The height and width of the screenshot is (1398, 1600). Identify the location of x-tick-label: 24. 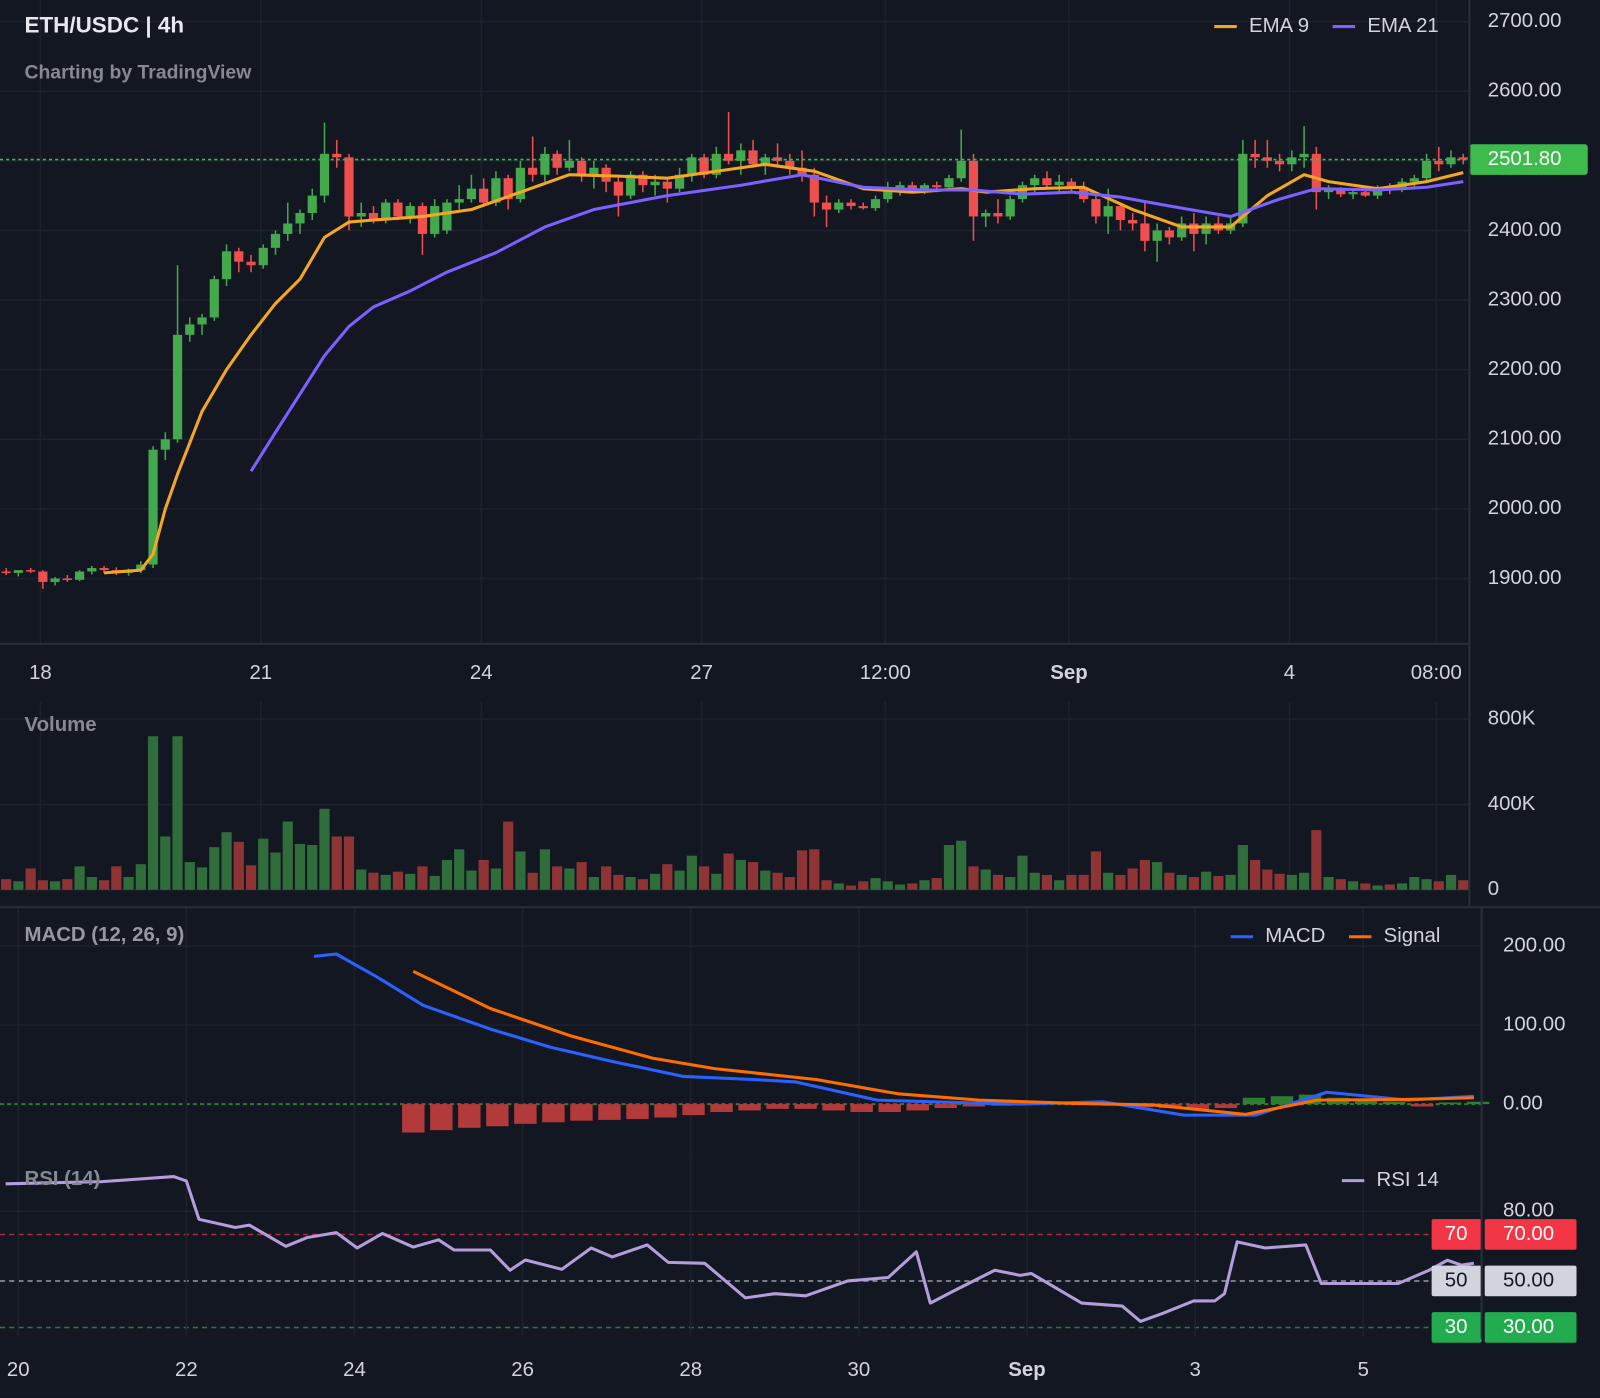
(354, 1370).